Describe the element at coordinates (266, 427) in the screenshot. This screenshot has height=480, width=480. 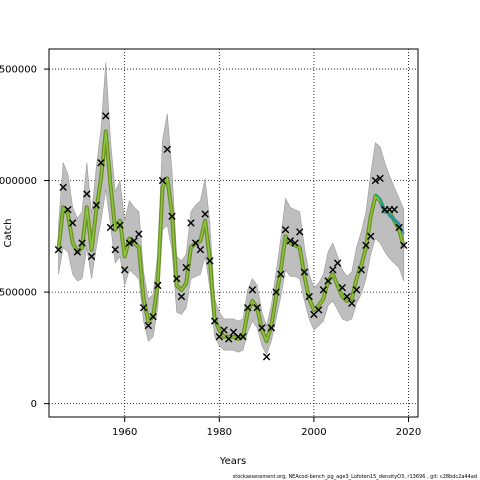
I see `x-axis: 1960 1980 2000 2020` at that location.